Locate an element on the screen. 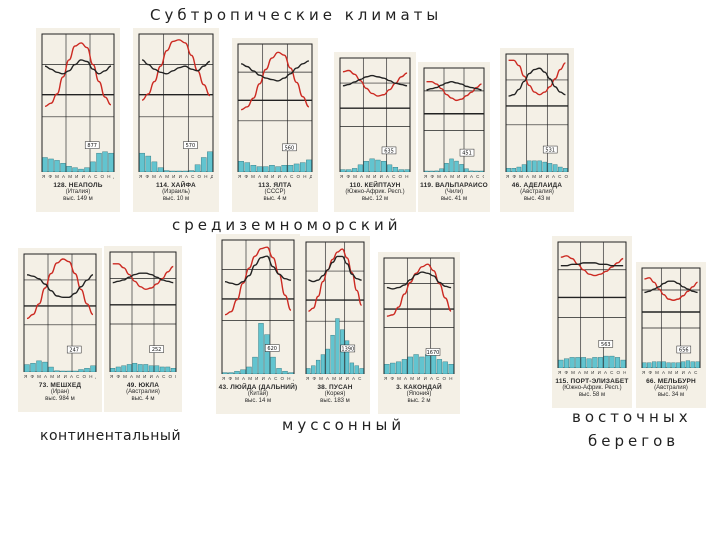 The image size is (720, 540). precipitation-total-value: 1390 is located at coordinates (347, 349).